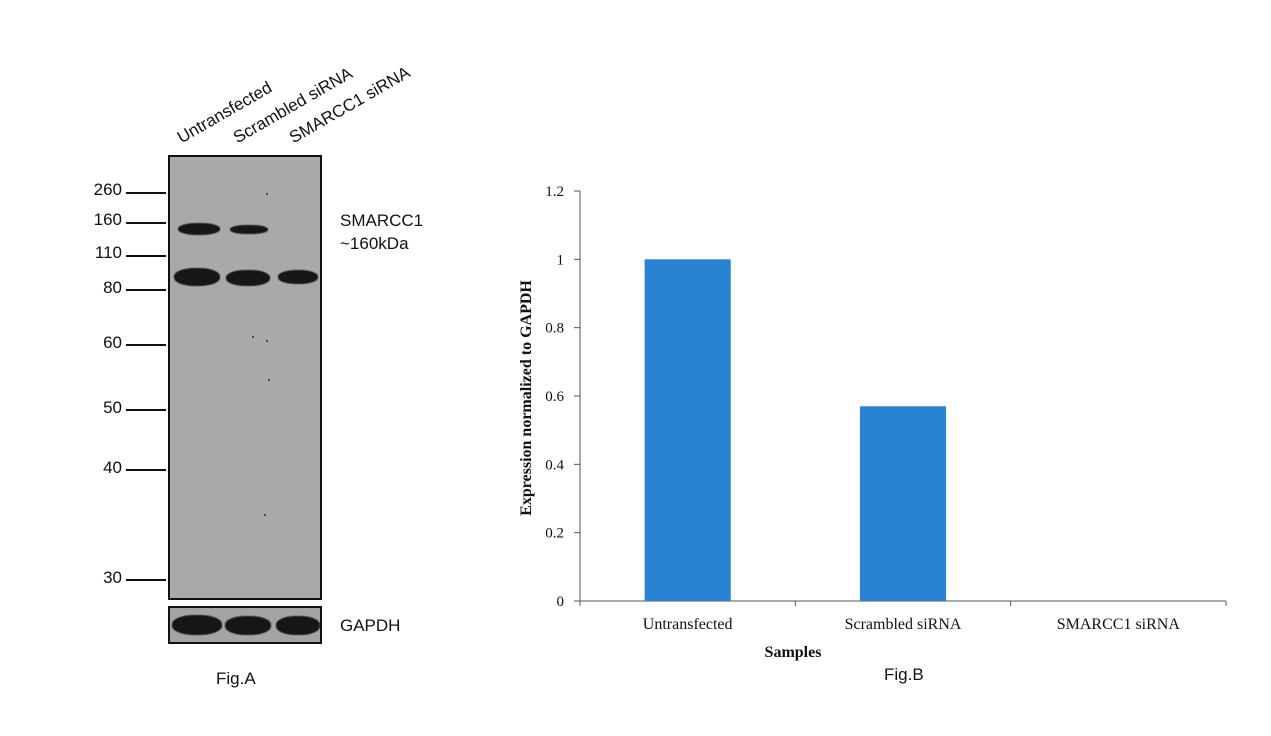 The image size is (1271, 736). Describe the element at coordinates (108, 252) in the screenshot. I see `mw-label-110: 110` at that location.